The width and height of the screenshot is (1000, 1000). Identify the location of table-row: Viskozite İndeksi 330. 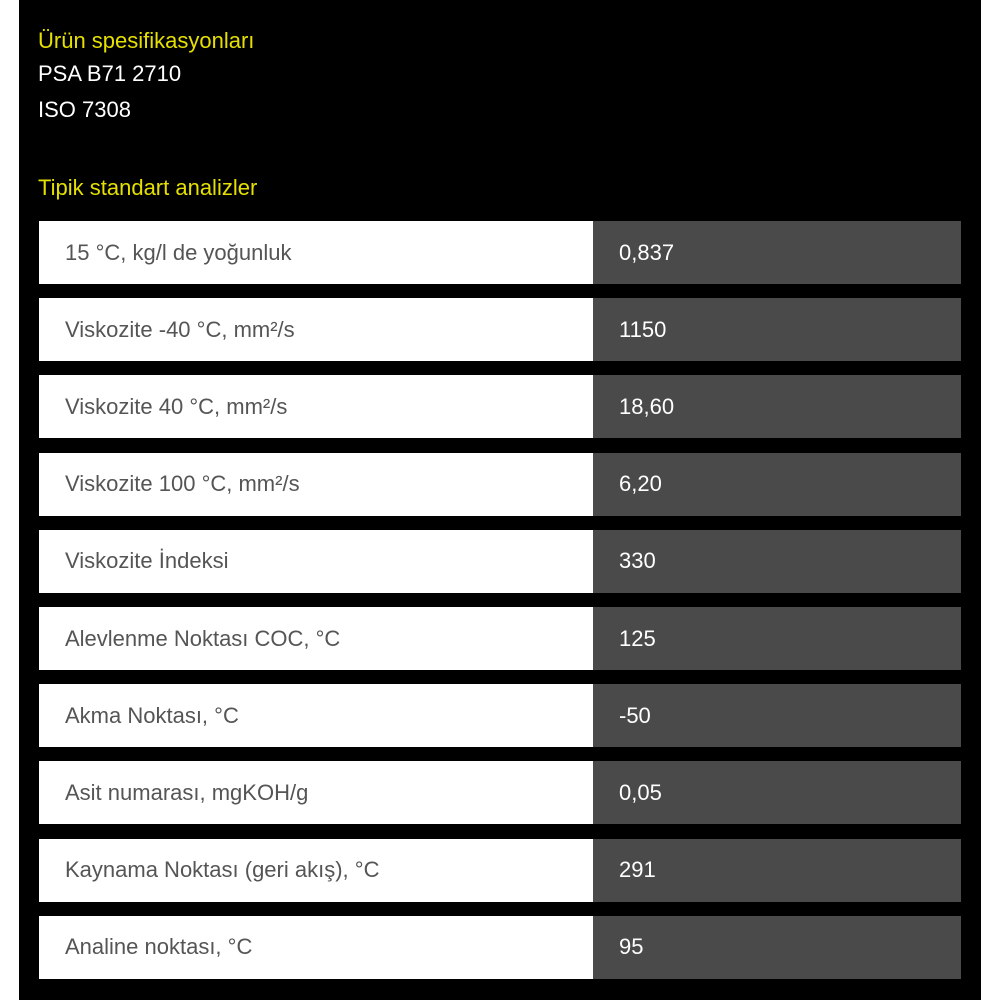
(500, 561).